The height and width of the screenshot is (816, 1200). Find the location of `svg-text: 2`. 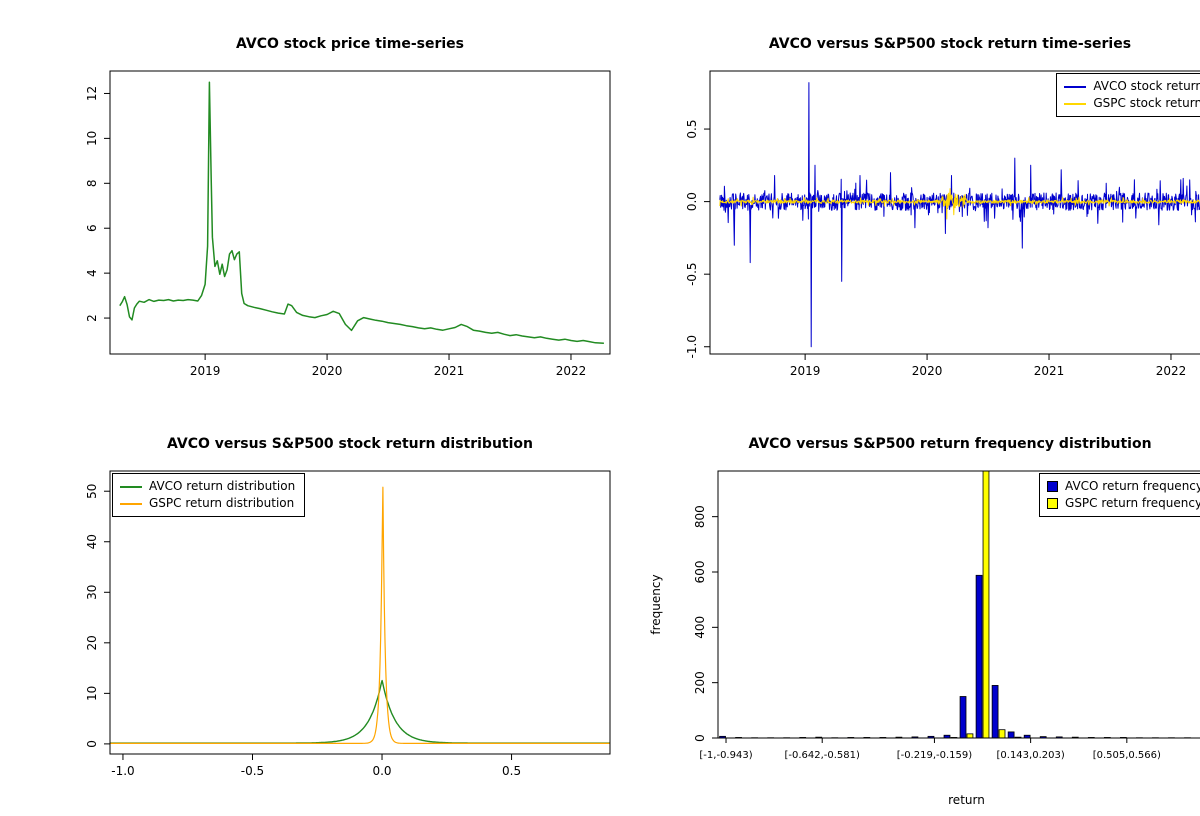

svg-text: 2 is located at coordinates (92, 318).